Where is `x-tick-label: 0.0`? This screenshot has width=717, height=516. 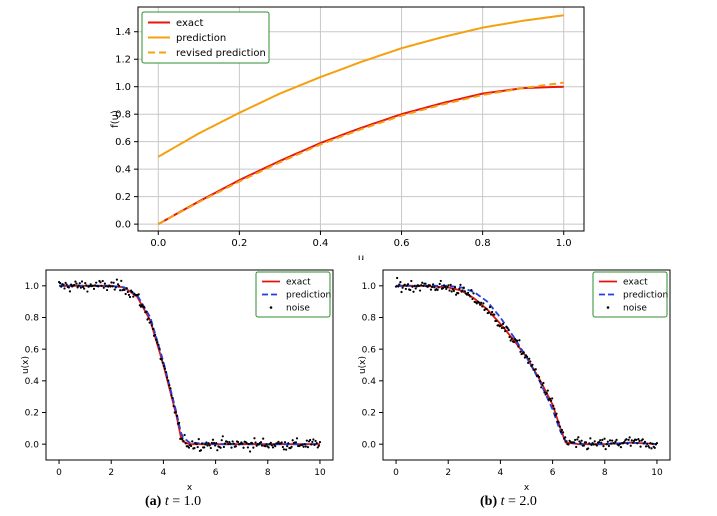 x-tick-label: 0.0 is located at coordinates (158, 243).